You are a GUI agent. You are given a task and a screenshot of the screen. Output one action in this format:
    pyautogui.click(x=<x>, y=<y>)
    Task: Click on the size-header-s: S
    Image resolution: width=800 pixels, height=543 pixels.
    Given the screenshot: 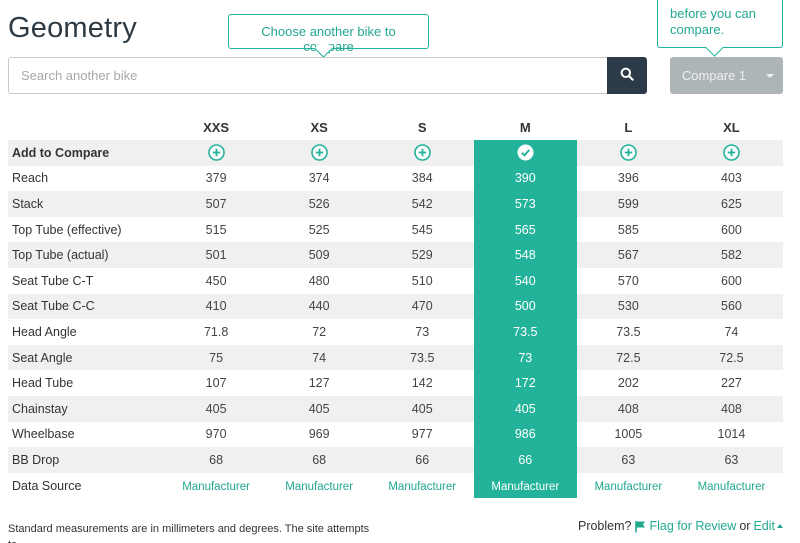 What is the action you would take?
    pyautogui.click(x=422, y=127)
    